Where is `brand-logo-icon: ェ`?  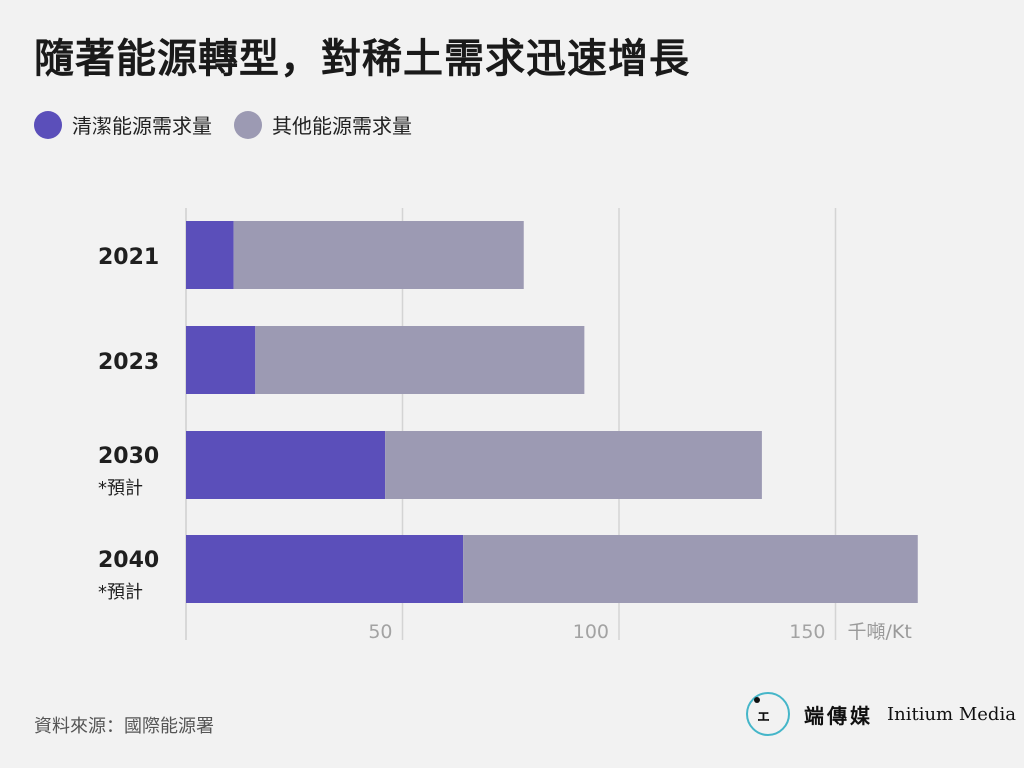
brand-logo-icon: ェ is located at coordinates (768, 714).